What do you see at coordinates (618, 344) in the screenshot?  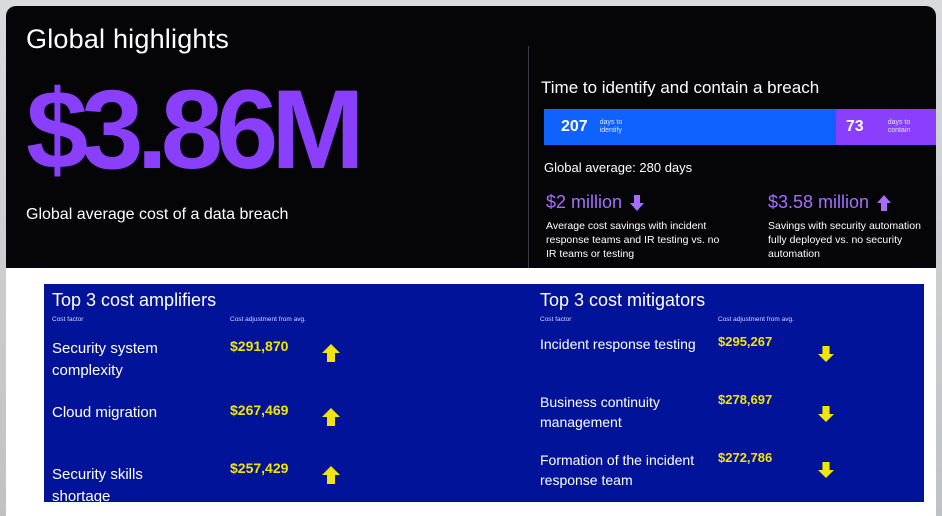 I see `factor-label: Incident response testing` at bounding box center [618, 344].